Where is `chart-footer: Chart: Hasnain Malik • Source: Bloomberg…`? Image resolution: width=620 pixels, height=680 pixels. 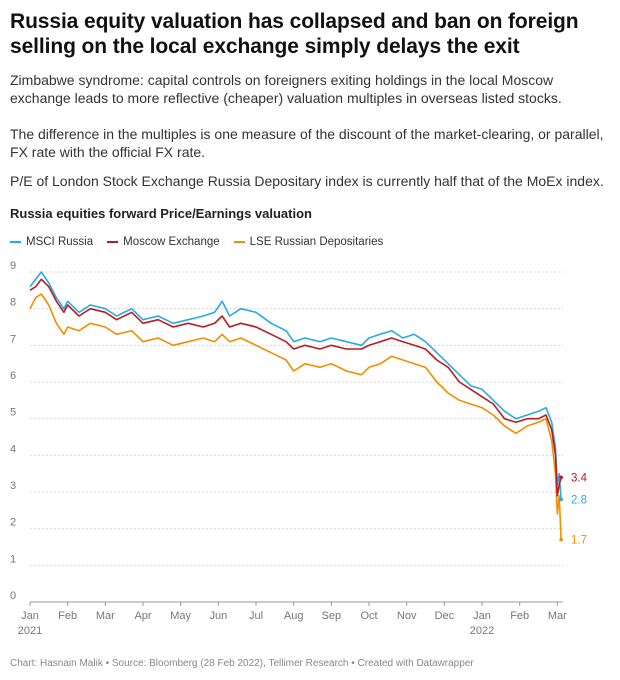 chart-footer: Chart: Hasnain Malik • Source: Bloomberg… is located at coordinates (242, 663).